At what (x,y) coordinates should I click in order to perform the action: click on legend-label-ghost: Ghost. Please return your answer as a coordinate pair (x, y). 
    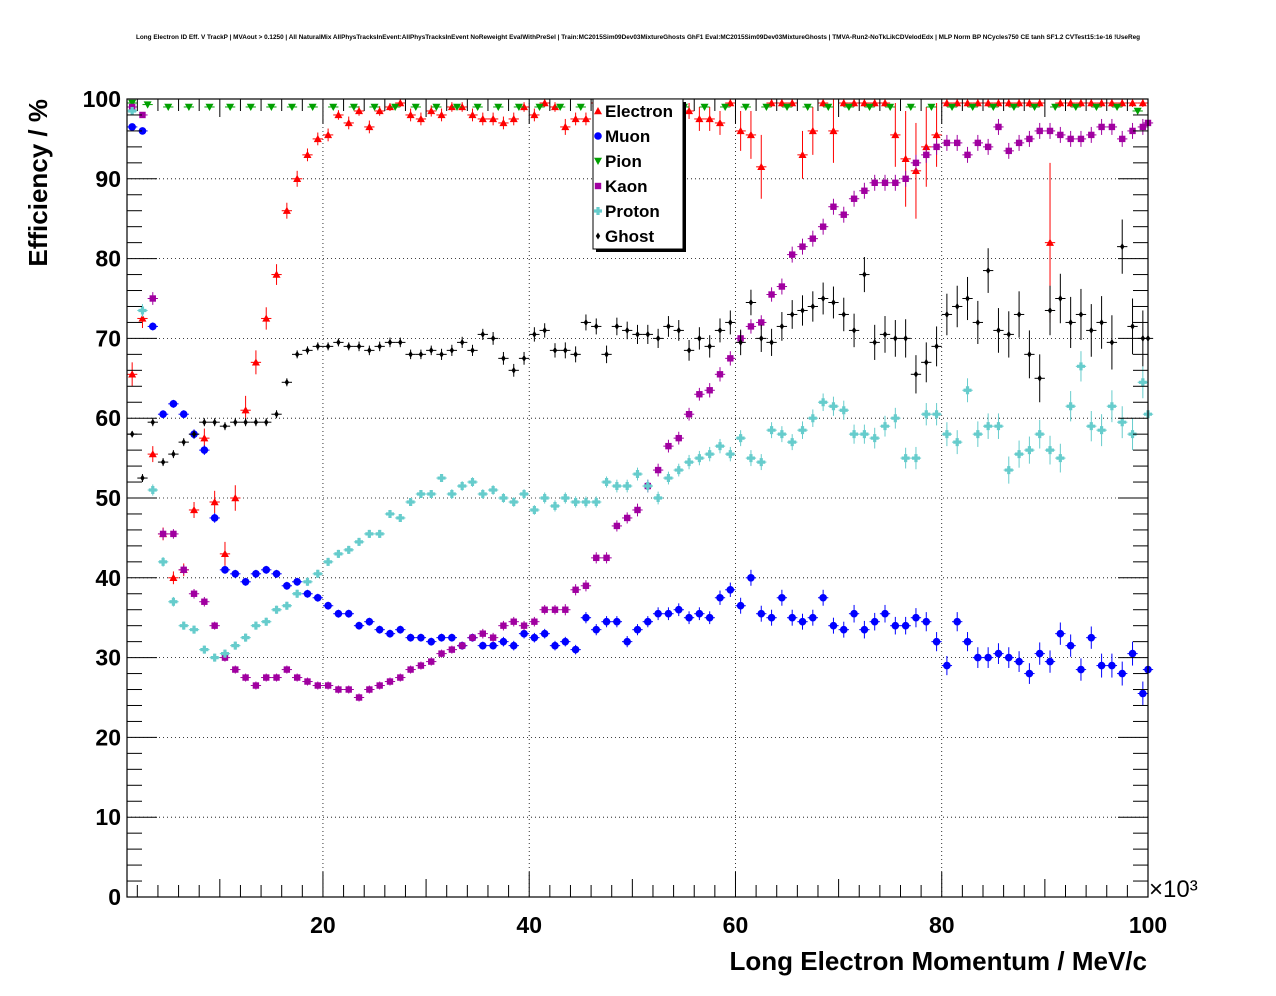
    Looking at the image, I should click on (629, 236).